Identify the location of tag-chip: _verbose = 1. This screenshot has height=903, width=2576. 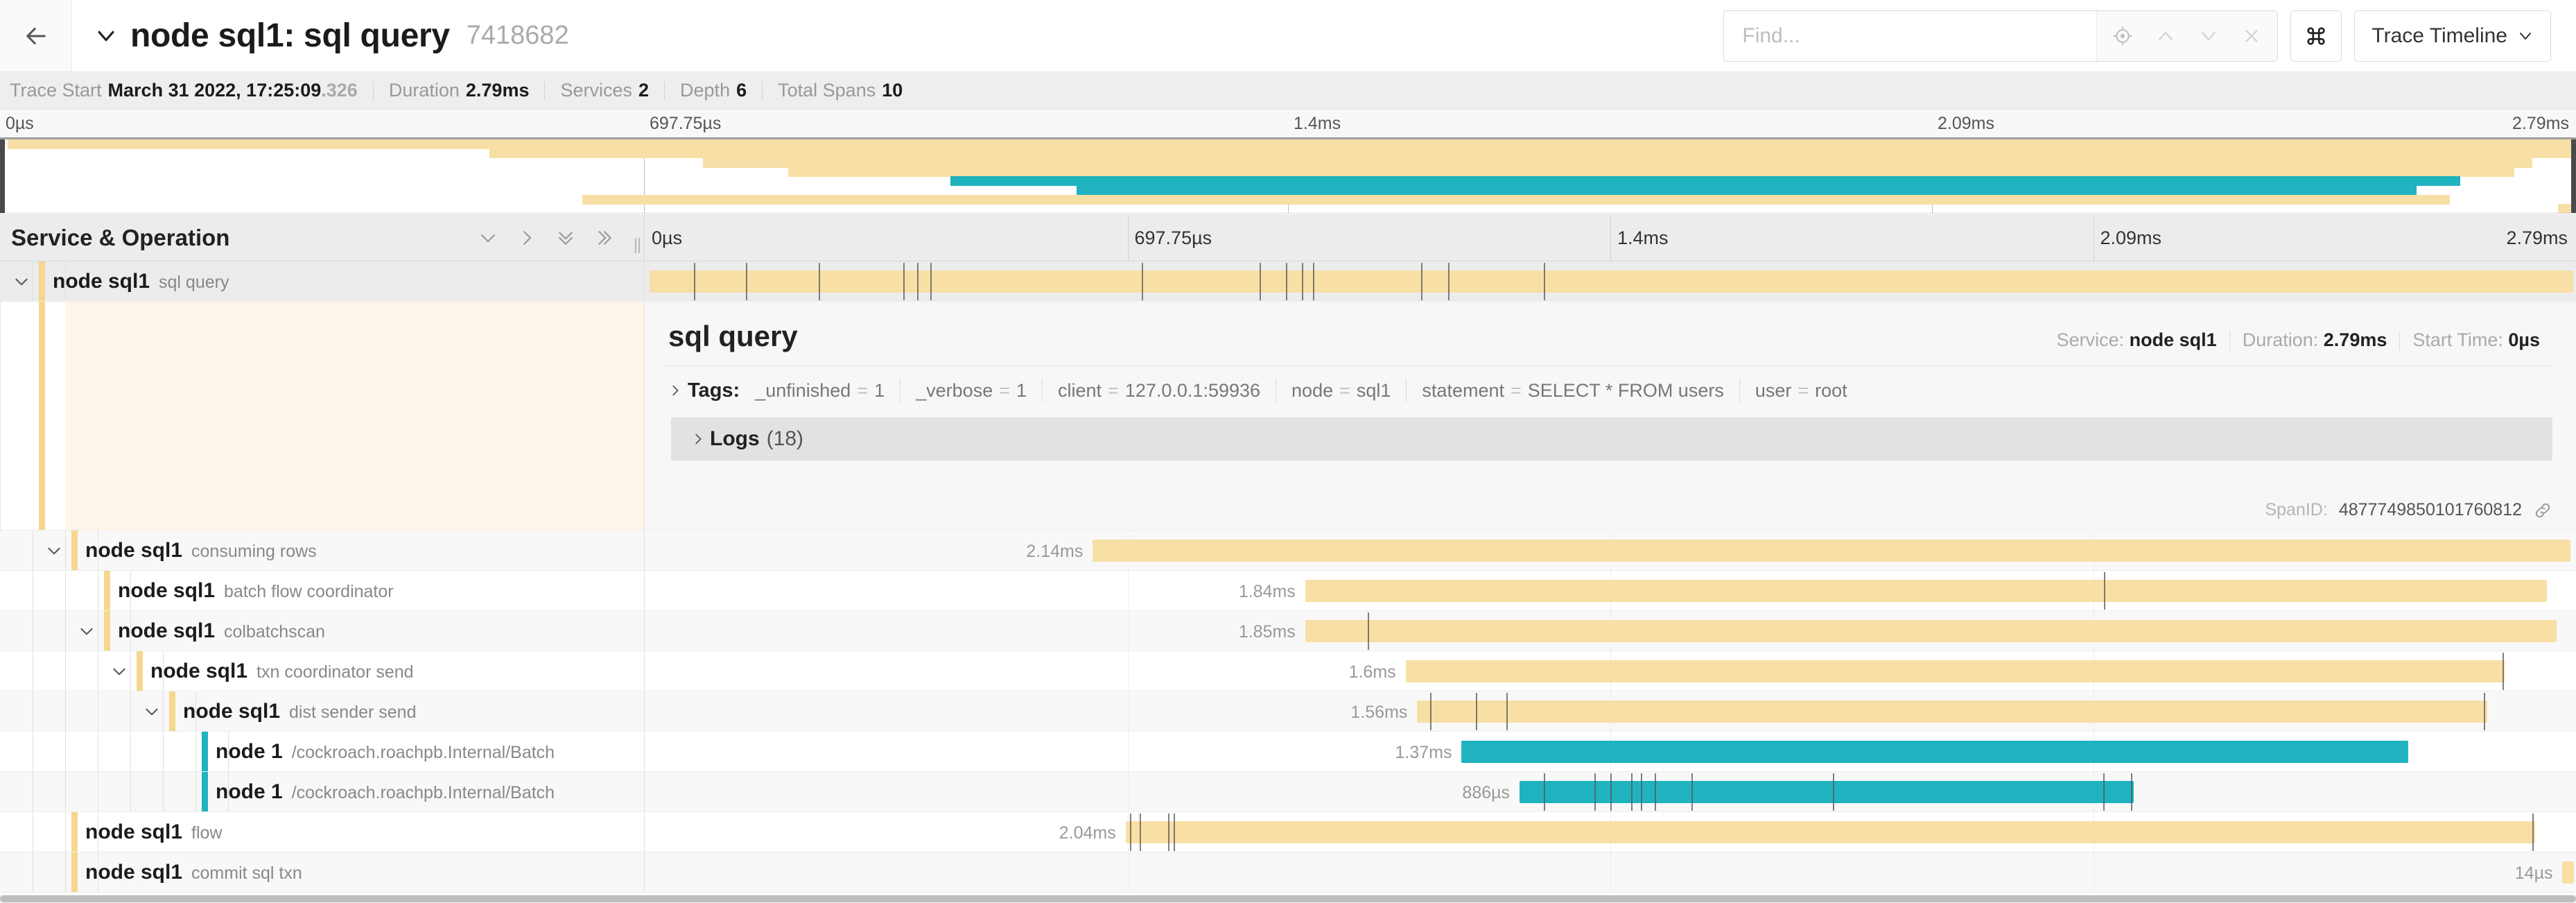
(971, 390).